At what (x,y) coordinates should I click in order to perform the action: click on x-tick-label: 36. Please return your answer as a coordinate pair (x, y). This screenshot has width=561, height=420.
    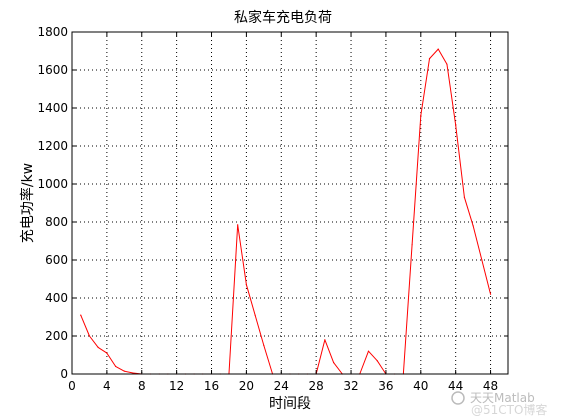
    Looking at the image, I should click on (385, 386).